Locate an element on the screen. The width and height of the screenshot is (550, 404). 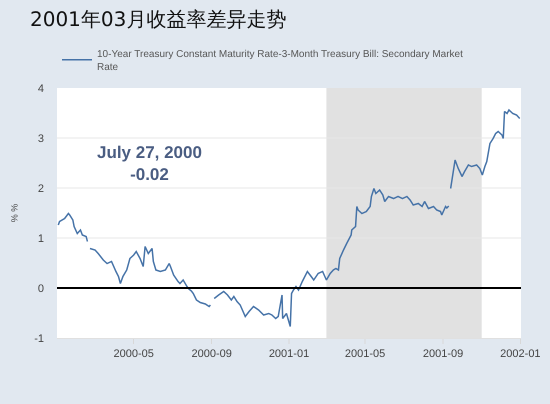
y-tick-label: 1 is located at coordinates (41, 238).